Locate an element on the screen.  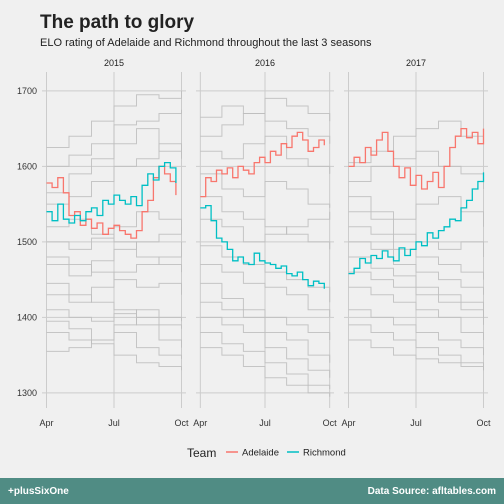
y-tick-label-1700: 1700 is located at coordinates (27, 91).